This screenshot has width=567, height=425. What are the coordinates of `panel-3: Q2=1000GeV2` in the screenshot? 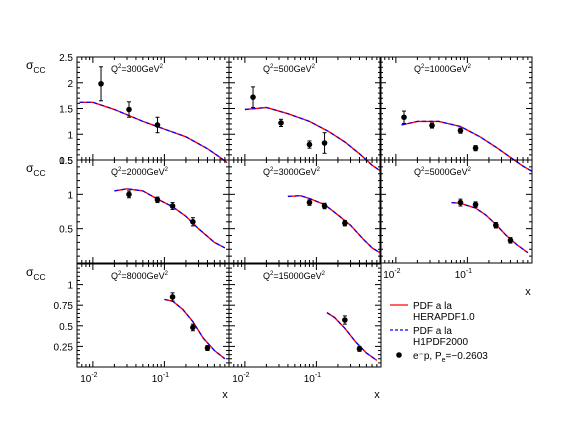 It's located at (456, 114).